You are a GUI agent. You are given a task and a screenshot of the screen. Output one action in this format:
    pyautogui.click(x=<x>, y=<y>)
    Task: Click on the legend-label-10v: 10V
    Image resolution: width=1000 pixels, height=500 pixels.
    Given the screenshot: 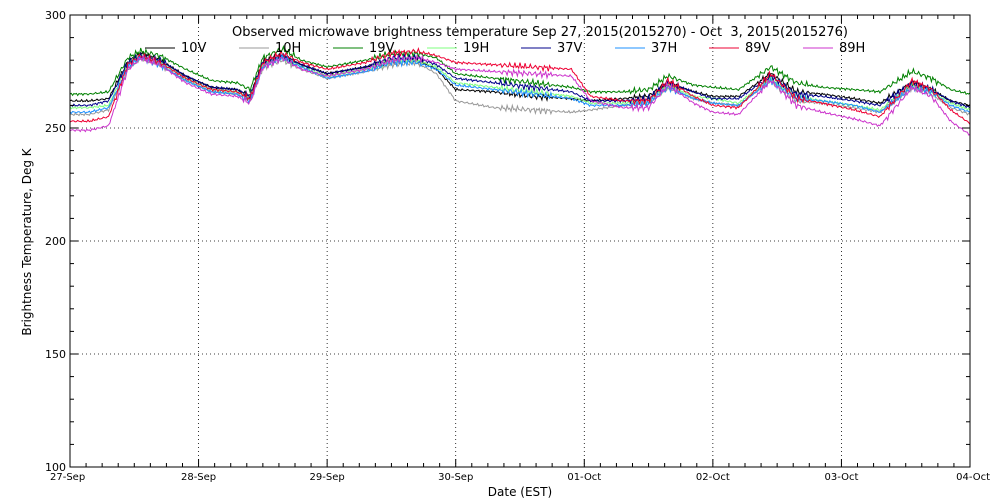 What is the action you would take?
    pyautogui.click(x=194, y=48)
    